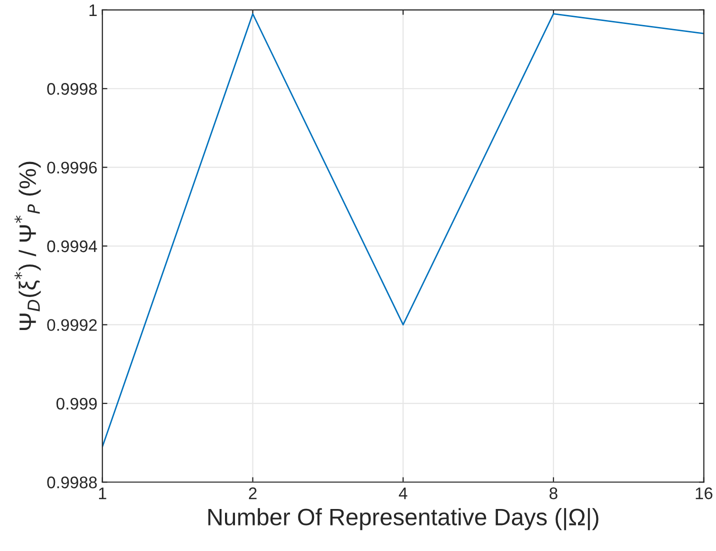 Image resolution: width=716 pixels, height=551 pixels. What do you see at coordinates (72, 482) in the screenshot?
I see `y-tick-label: 0.9988` at bounding box center [72, 482].